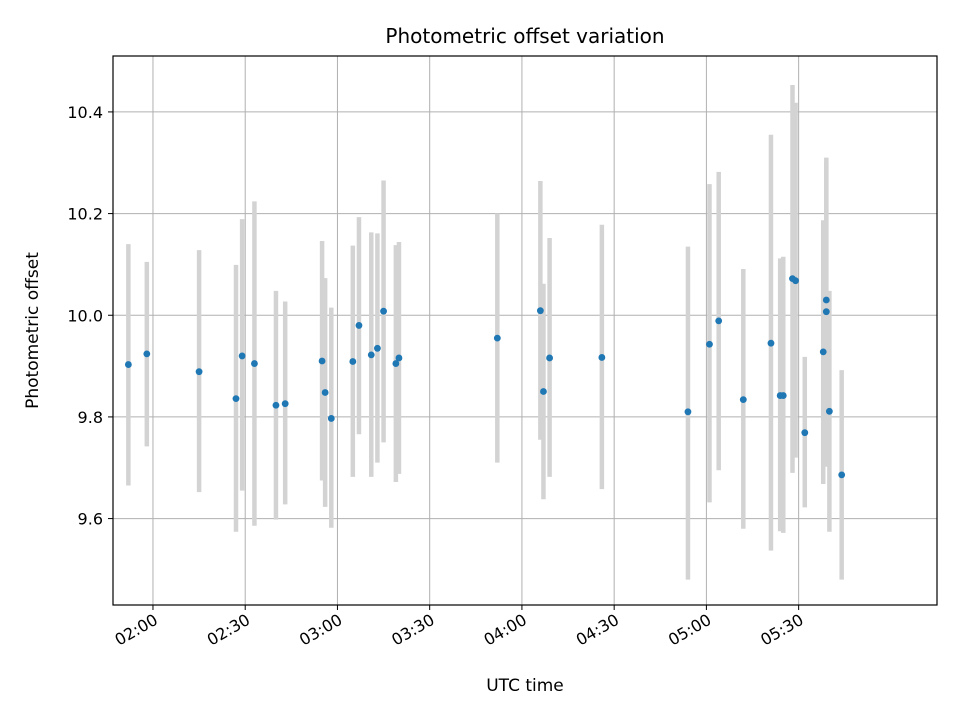  What do you see at coordinates (33, 330) in the screenshot?
I see `y-axis-title: Photometric offset` at bounding box center [33, 330].